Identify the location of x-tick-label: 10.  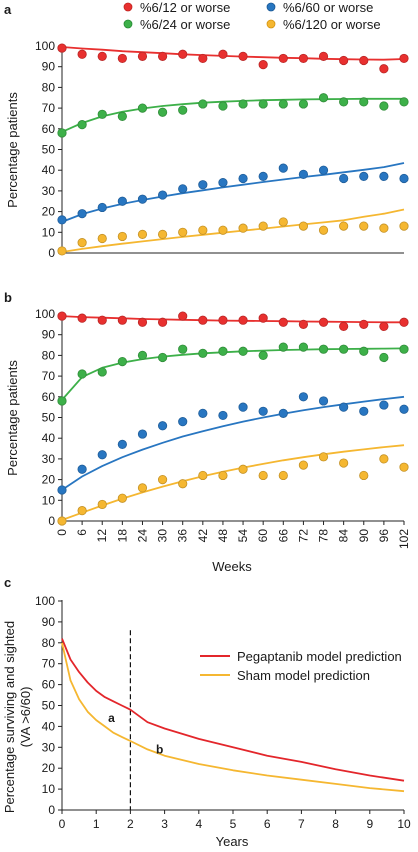
(404, 824).